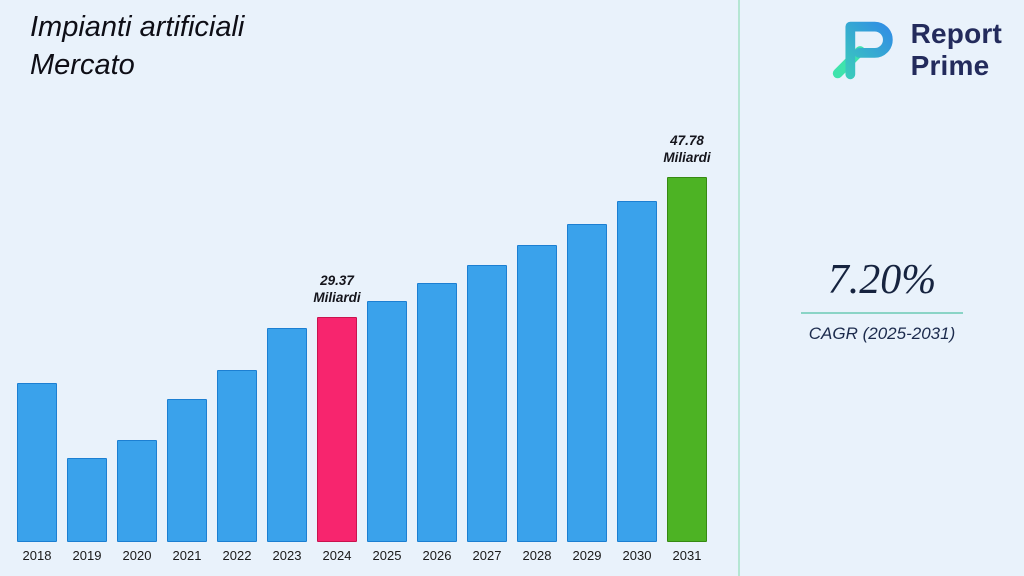 This screenshot has height=576, width=1024. I want to click on bar-column-2018: 2018, so click(37, 473).